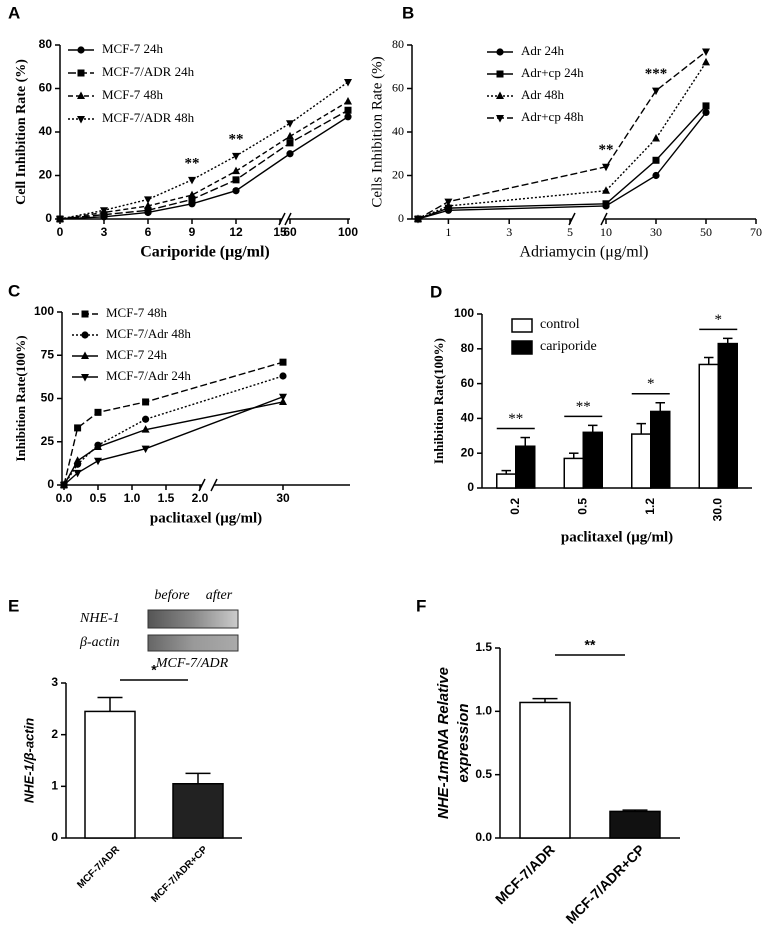  I want to click on x-tick-label: 0, so click(60, 232).